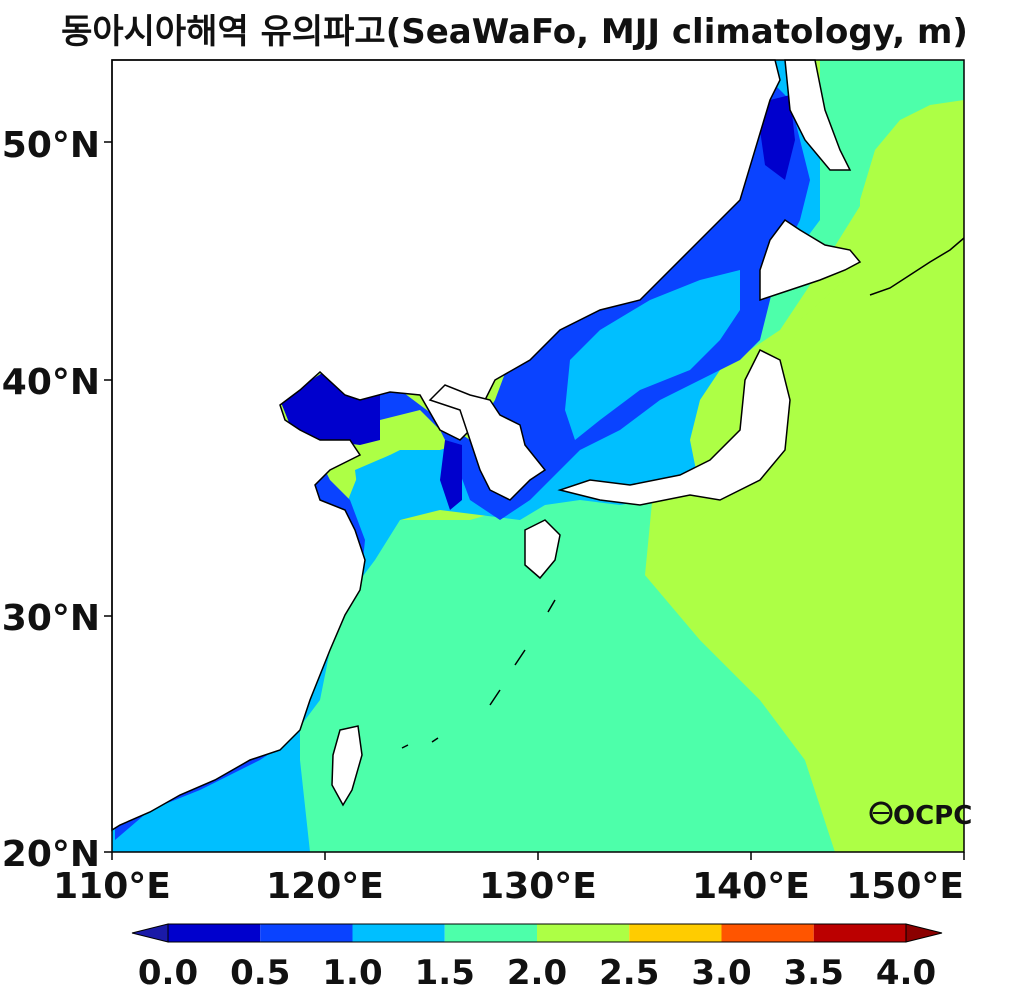 This screenshot has height=1003, width=1029. What do you see at coordinates (347, 766) in the screenshot?
I see `land-taiwan` at bounding box center [347, 766].